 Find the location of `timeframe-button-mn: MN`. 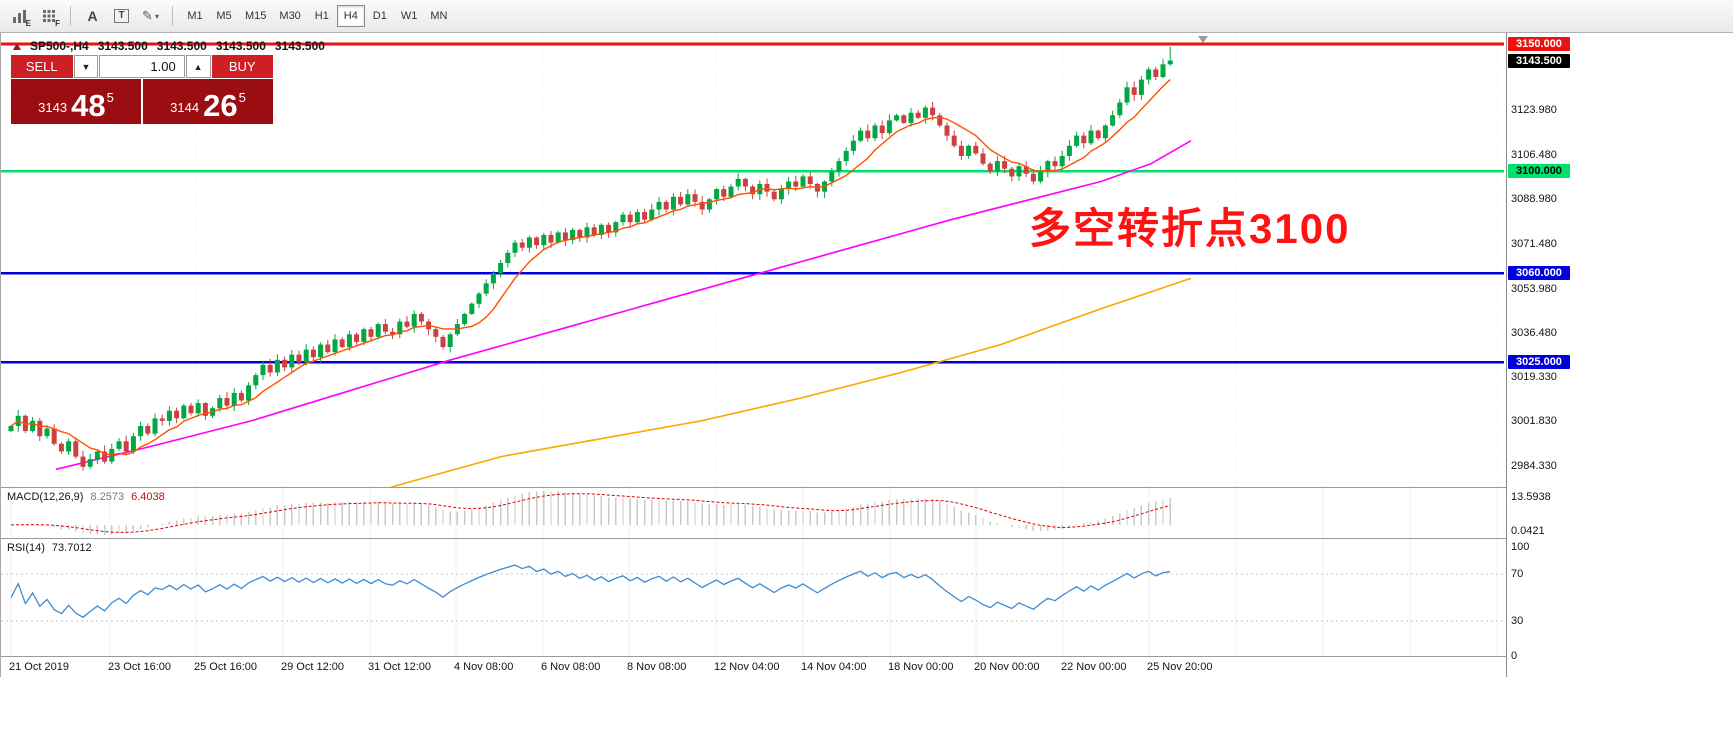

timeframe-button-mn: MN is located at coordinates (439, 16).